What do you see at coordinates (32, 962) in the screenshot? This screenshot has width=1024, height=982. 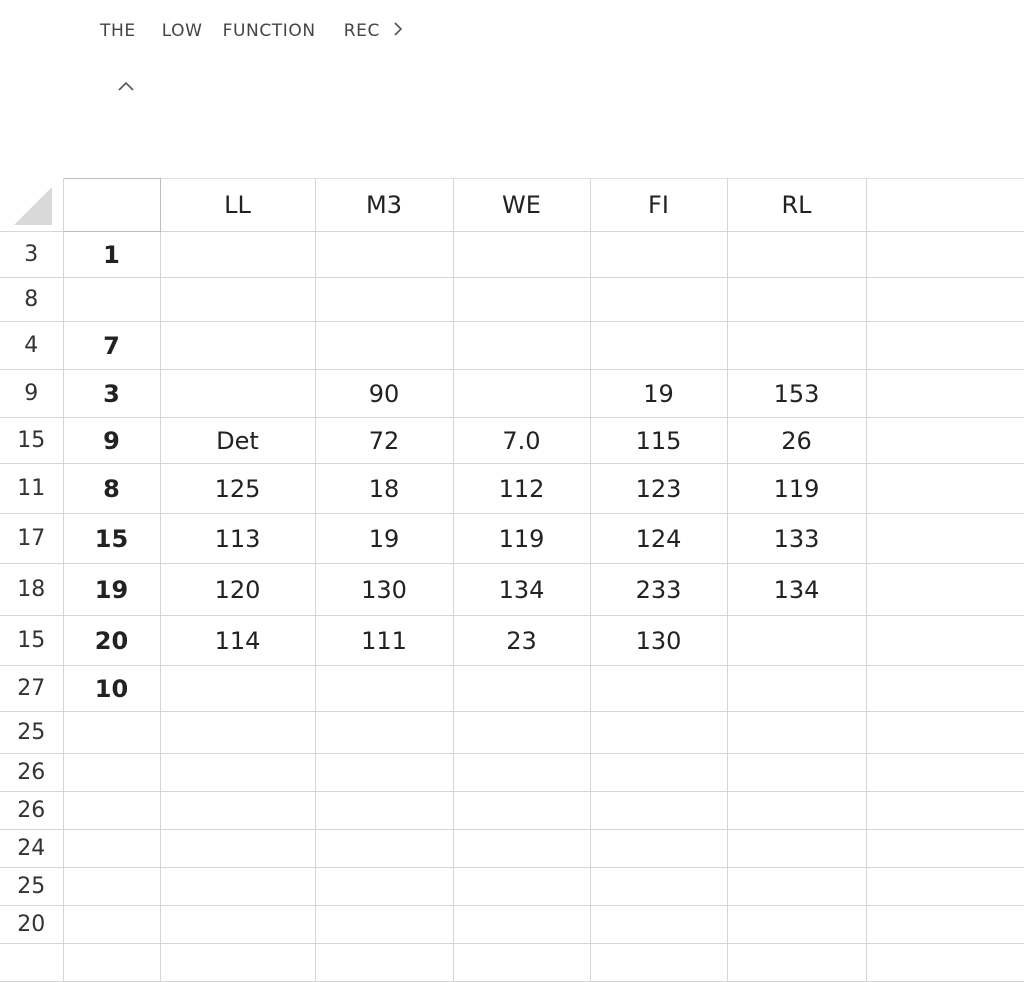 I see `row-header` at bounding box center [32, 962].